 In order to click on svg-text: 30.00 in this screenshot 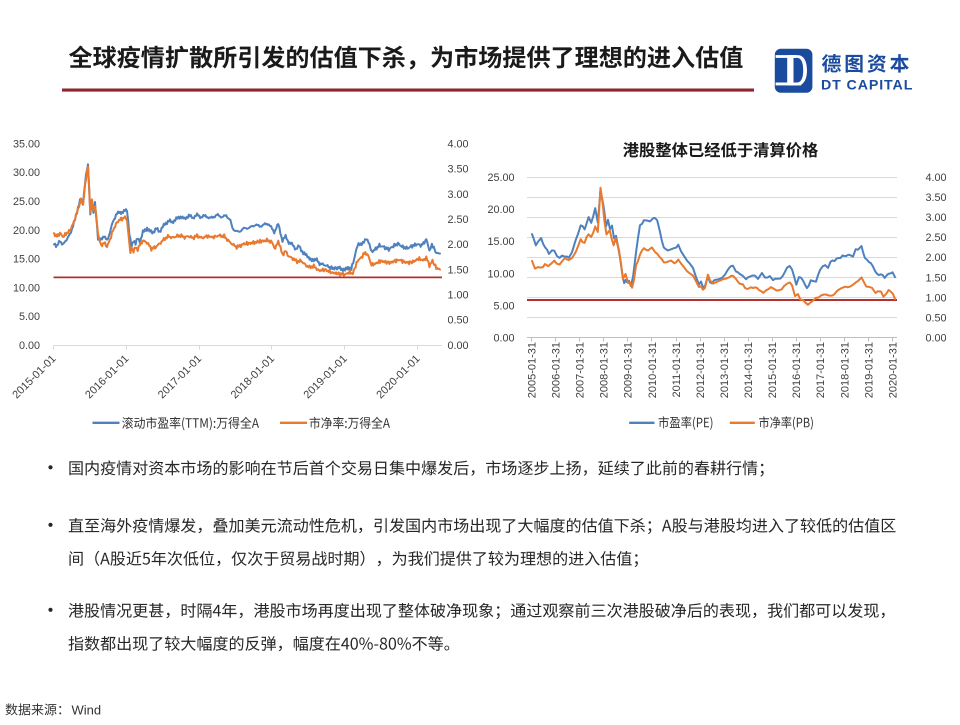, I will do `click(26, 173)`.